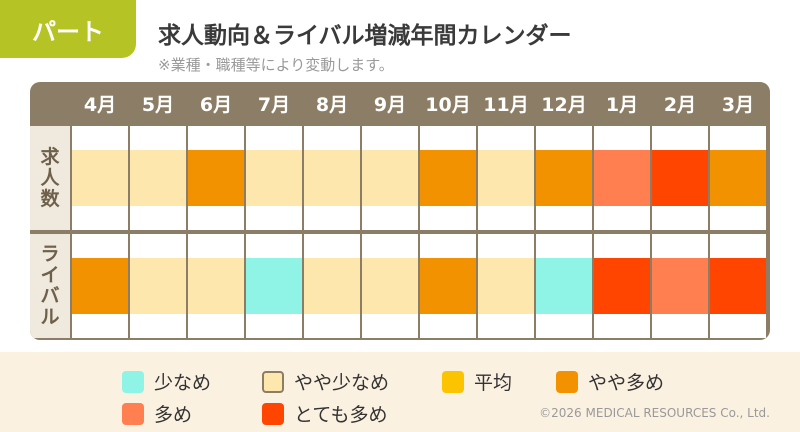  Describe the element at coordinates (183, 383) in the screenshot. I see `legend-label: 少なめ` at that location.